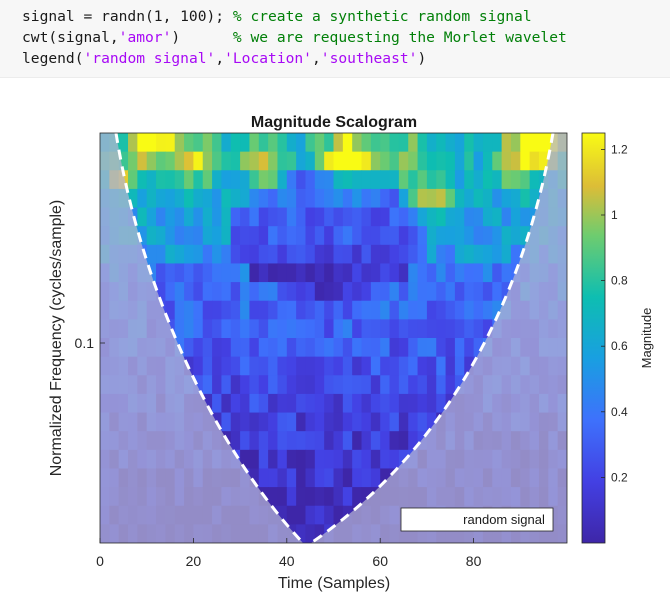 The width and height of the screenshot is (670, 607). I want to click on legend: random signal, so click(477, 519).